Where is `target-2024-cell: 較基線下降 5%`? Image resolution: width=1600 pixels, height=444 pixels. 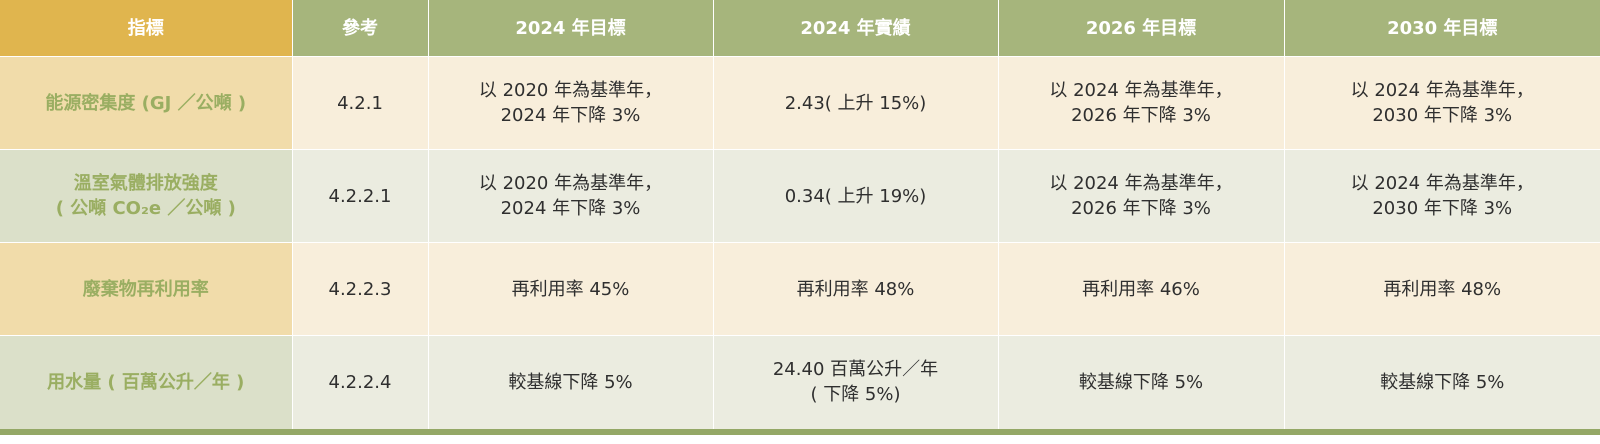
target-2024-cell: 較基線下降 5% is located at coordinates (571, 382).